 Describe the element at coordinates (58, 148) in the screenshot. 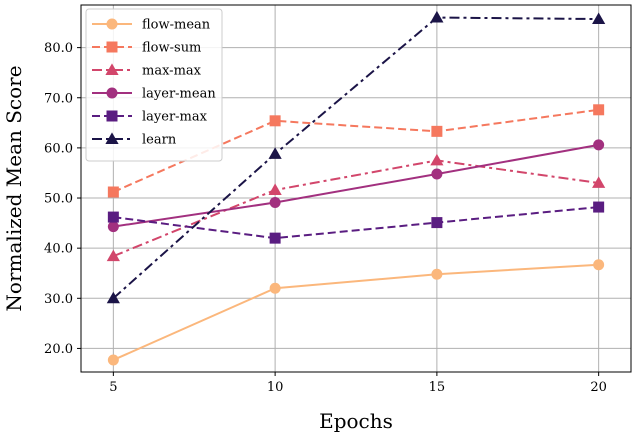

I see `y-tick-label: 60.0` at that location.